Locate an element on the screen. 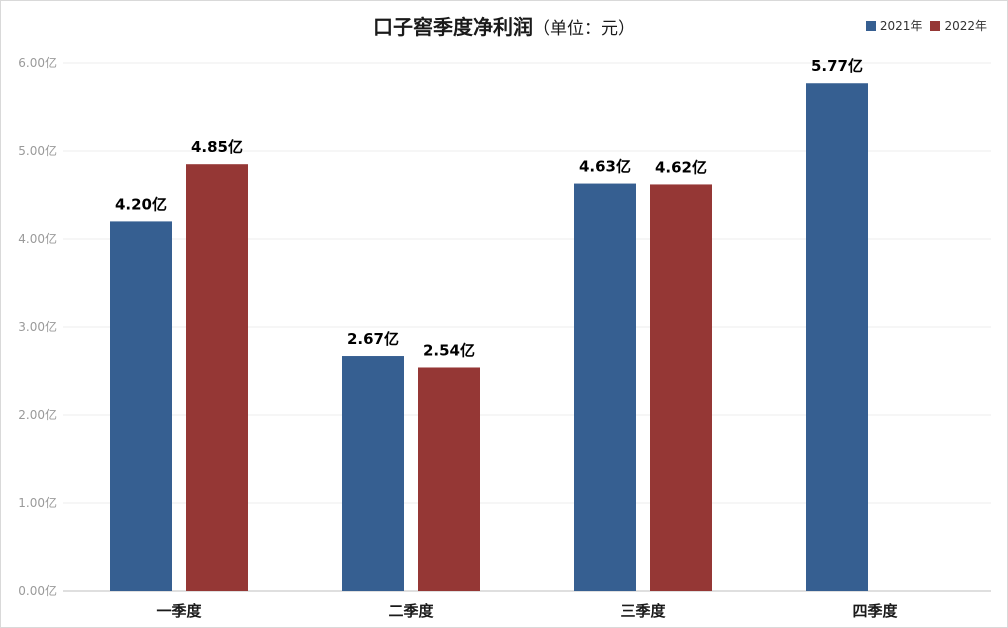  legend-label-2022: 2022年 is located at coordinates (965, 26).